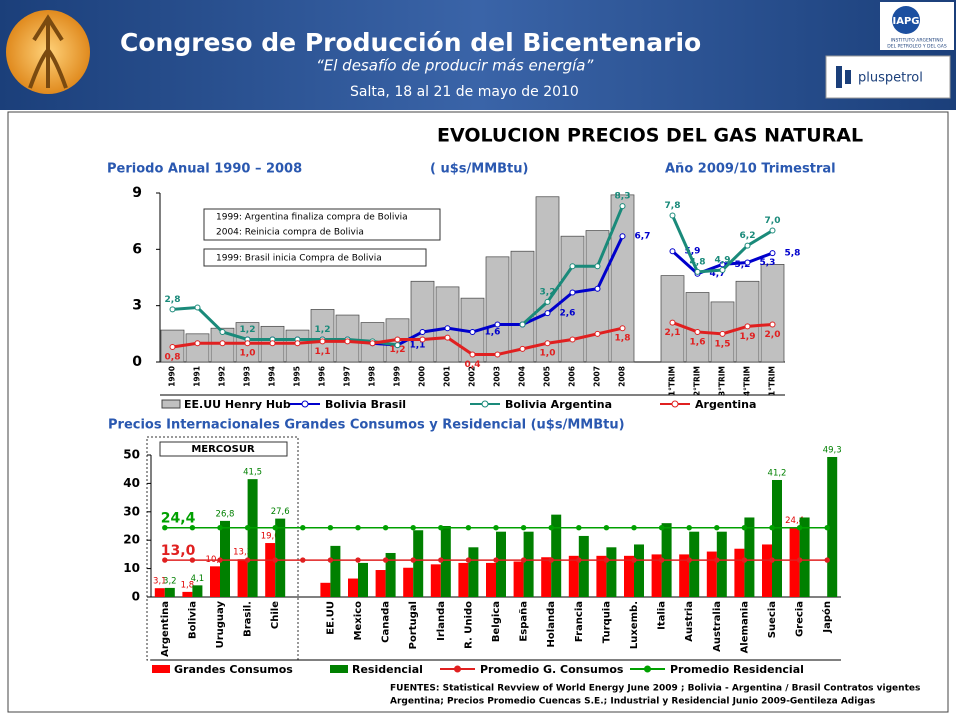  I want to click on data-label: 3,1, so click(160, 582).